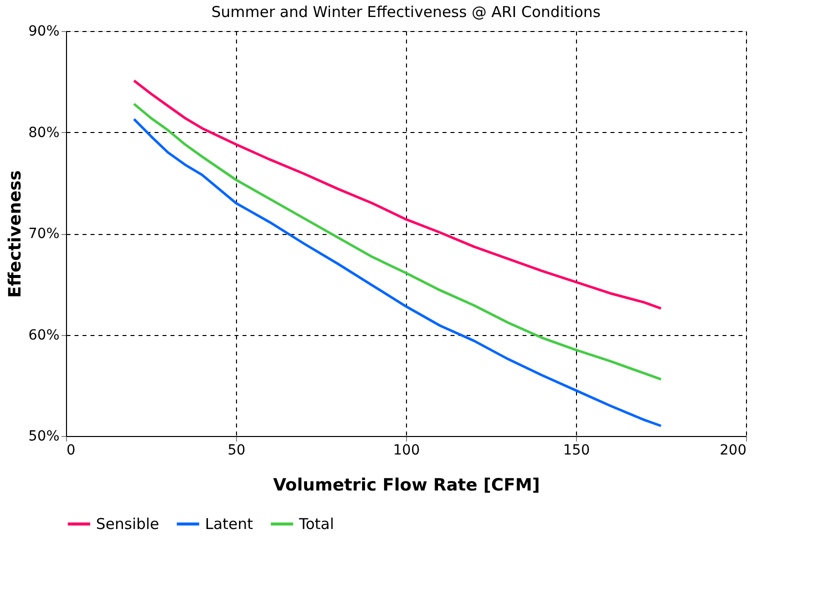 This screenshot has width=827, height=602. Describe the element at coordinates (15, 234) in the screenshot. I see `y-axis-title: Effectiveness` at that location.